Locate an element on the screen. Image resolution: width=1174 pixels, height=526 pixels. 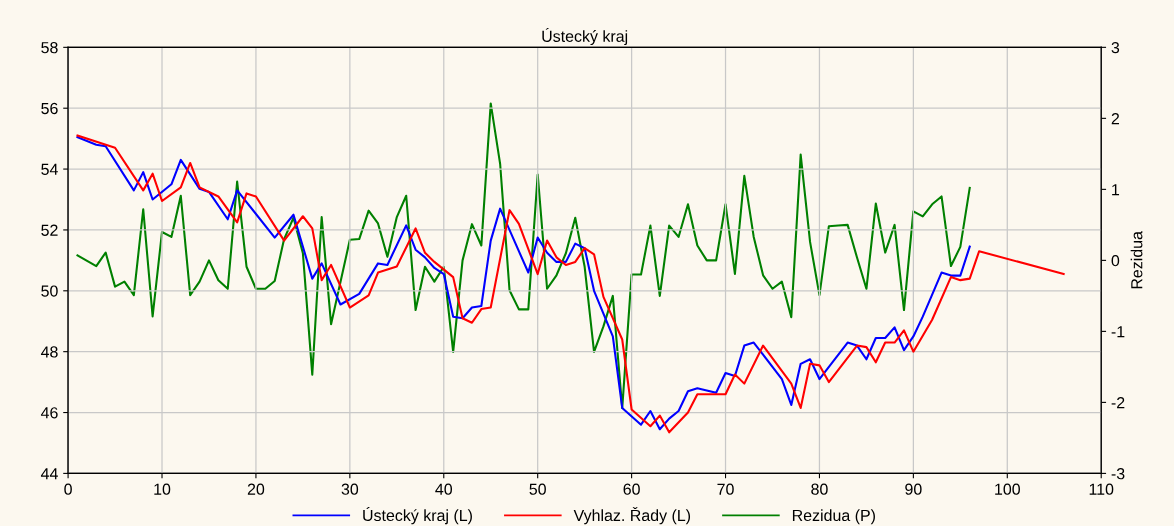
x-tick-label: 50 is located at coordinates (537, 489).